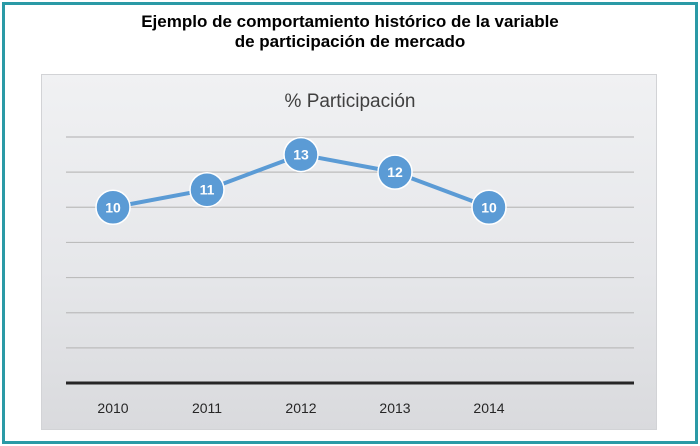 This screenshot has width=700, height=446. Describe the element at coordinates (207, 408) in the screenshot. I see `x-tick-label: 2011` at that location.